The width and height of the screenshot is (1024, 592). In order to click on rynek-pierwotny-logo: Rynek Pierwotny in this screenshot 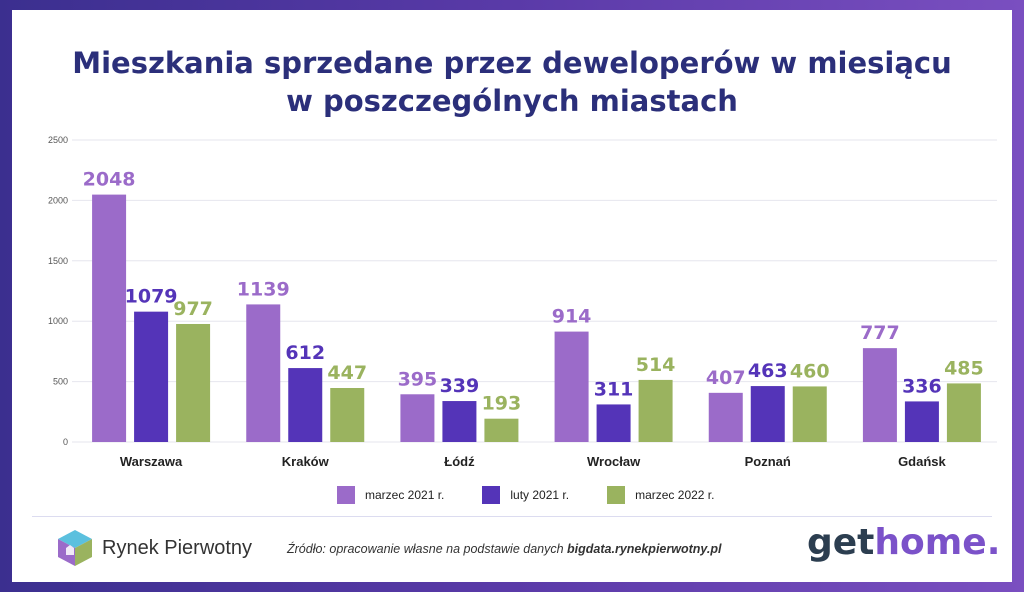, I will do `click(154, 548)`.